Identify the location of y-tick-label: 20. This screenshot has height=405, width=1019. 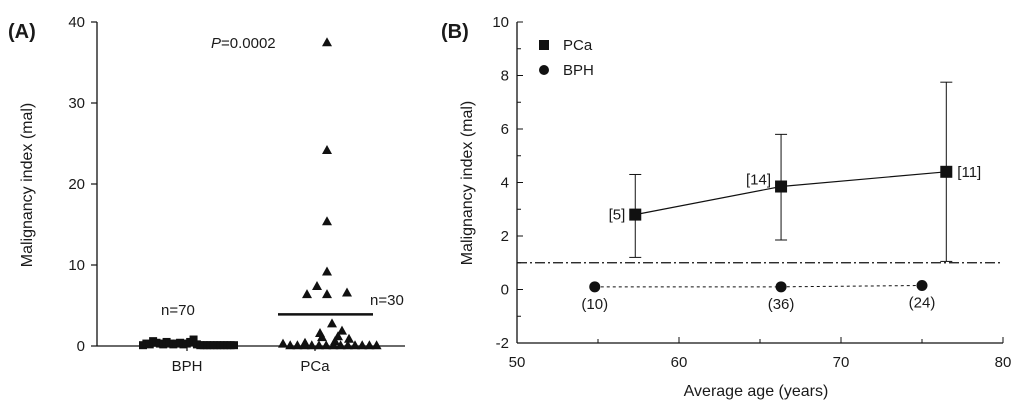
(76, 184).